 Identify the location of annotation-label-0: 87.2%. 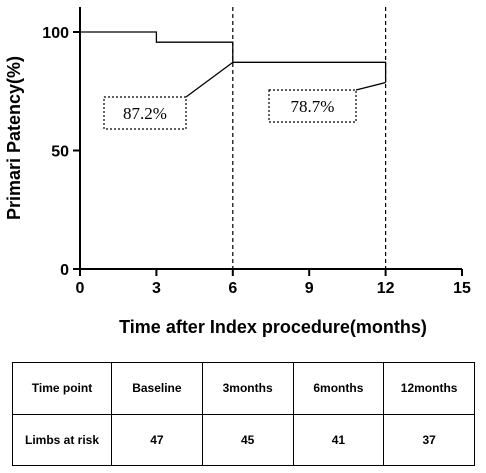
(145, 113).